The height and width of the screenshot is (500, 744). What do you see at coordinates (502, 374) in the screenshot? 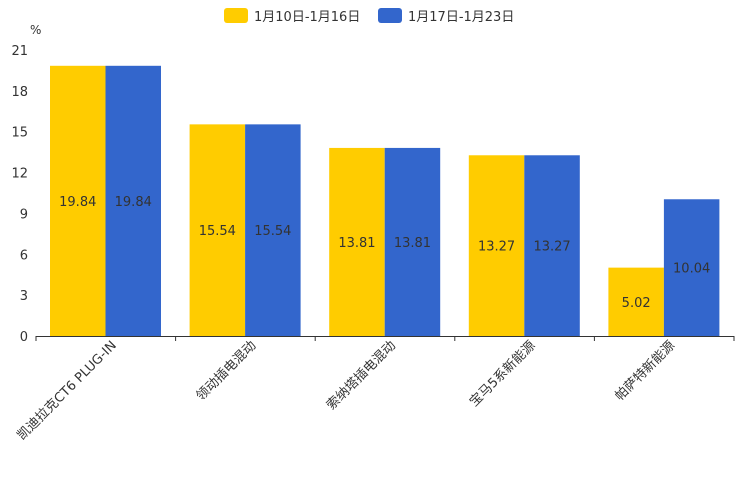
I see `x-tick-label: 宝马5系新能源` at bounding box center [502, 374].